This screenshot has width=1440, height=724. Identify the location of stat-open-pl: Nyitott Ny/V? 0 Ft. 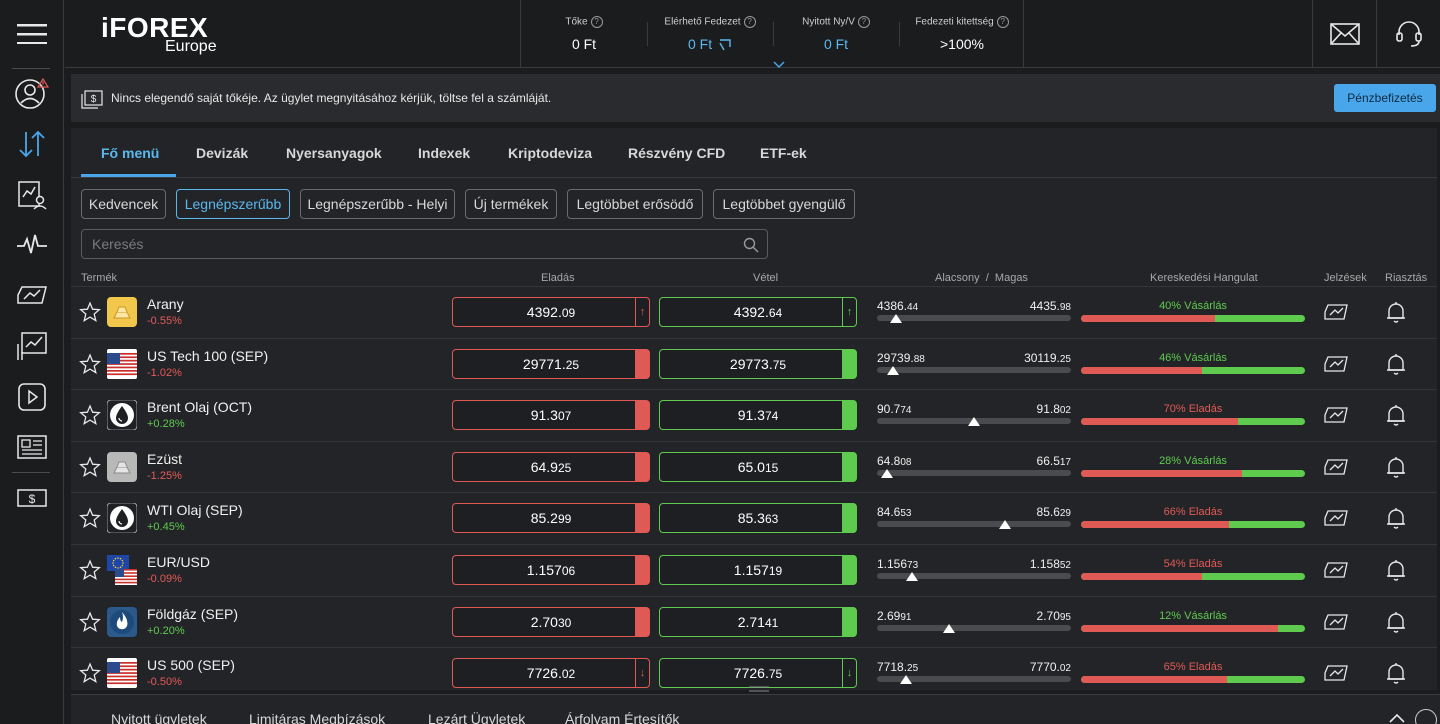
(836, 34).